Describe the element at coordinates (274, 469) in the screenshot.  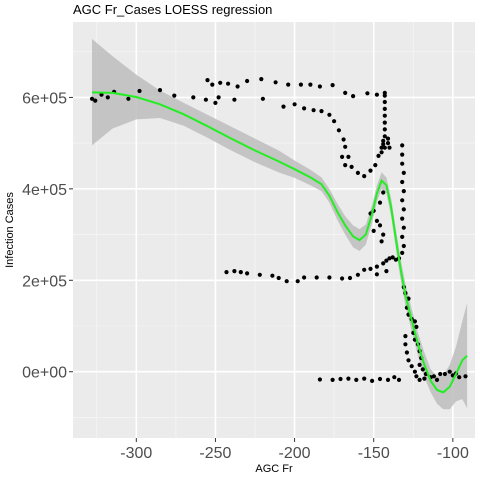
I see `x-axis-title: AGC Fr` at that location.